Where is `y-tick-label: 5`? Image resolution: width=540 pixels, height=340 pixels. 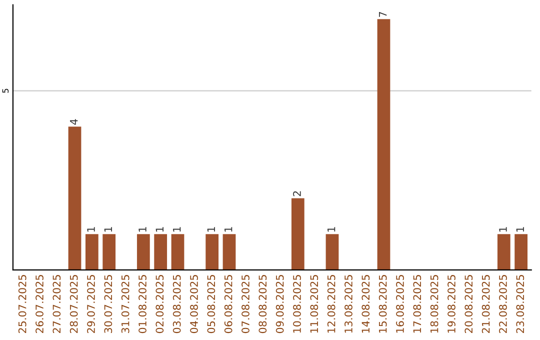
y-tick-label: 5 is located at coordinates (5, 90).